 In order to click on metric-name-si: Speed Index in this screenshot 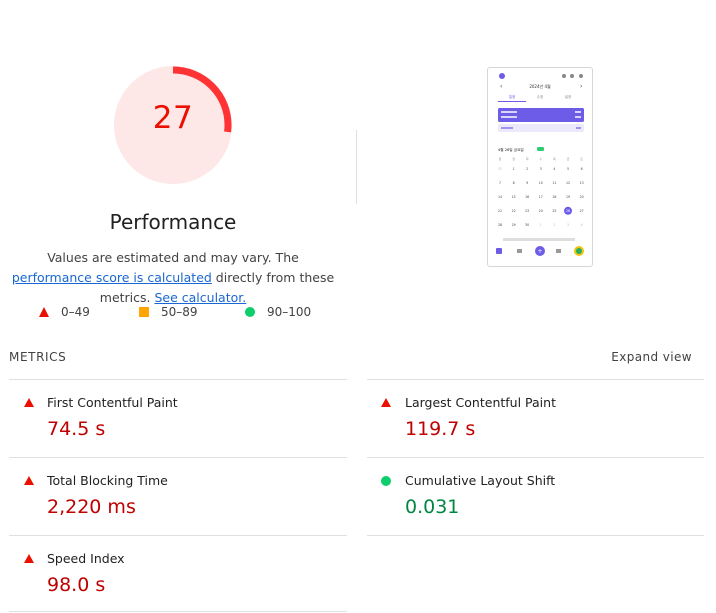, I will do `click(86, 558)`.